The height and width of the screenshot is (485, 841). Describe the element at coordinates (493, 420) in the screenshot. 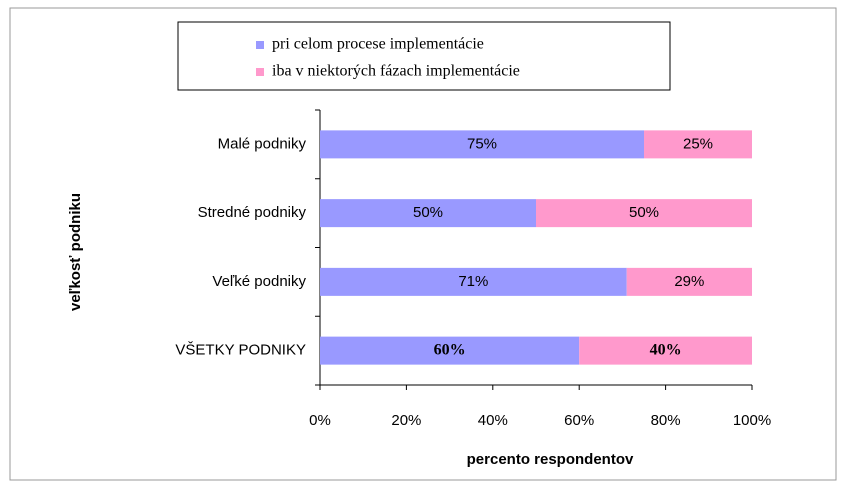

I see `x-tick-label: 40%` at that location.